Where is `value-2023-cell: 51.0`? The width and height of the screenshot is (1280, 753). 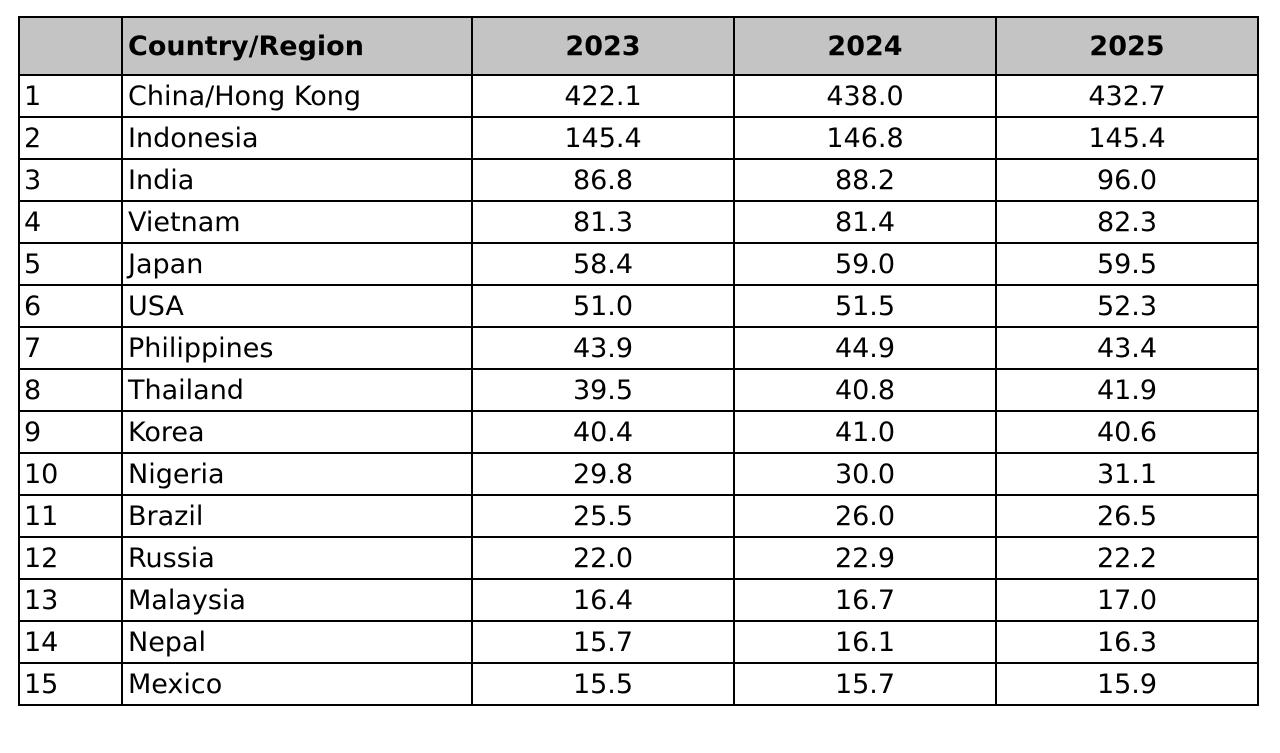
value-2023-cell: 51.0 is located at coordinates (603, 306).